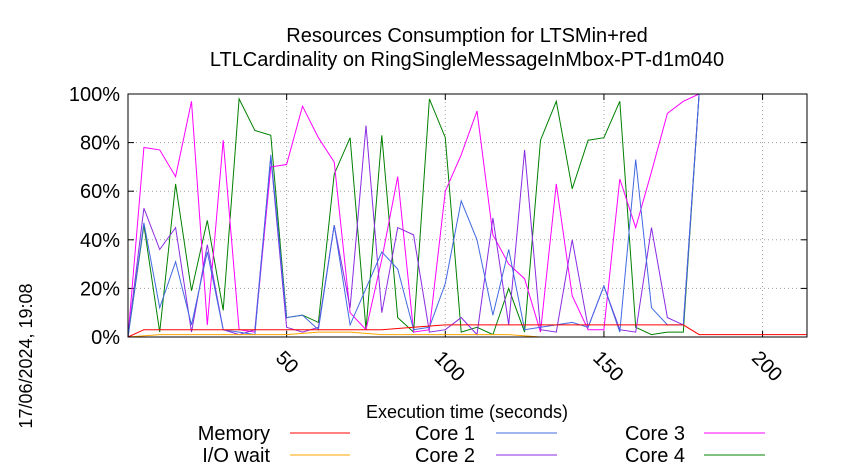  What do you see at coordinates (655, 434) in the screenshot?
I see `legend-label: Core 3` at bounding box center [655, 434].